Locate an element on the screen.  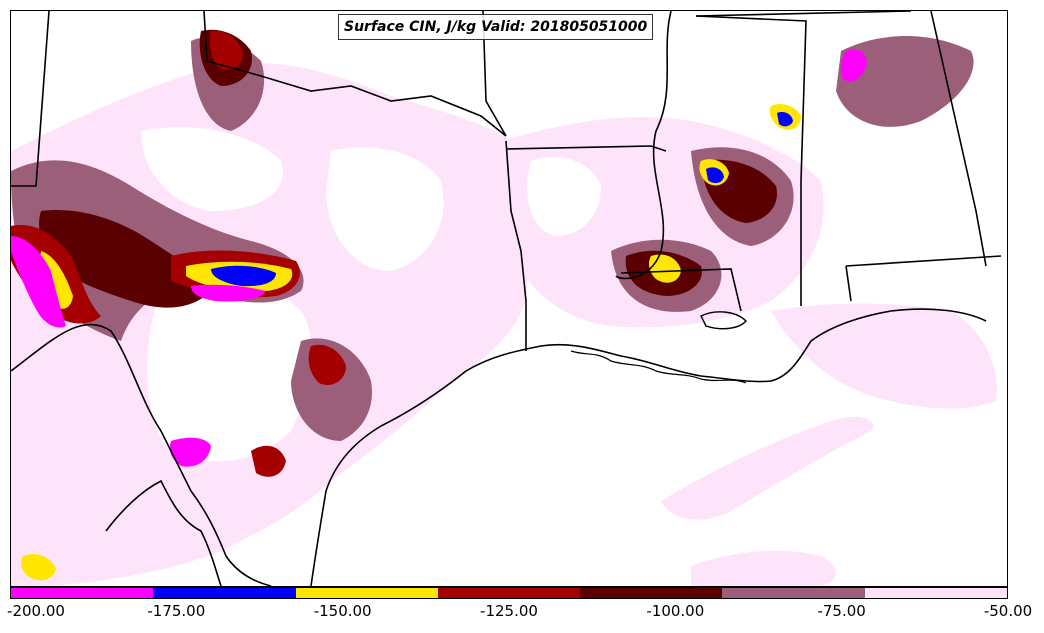
cin-fill-blue-ala is located at coordinates (715, 175).